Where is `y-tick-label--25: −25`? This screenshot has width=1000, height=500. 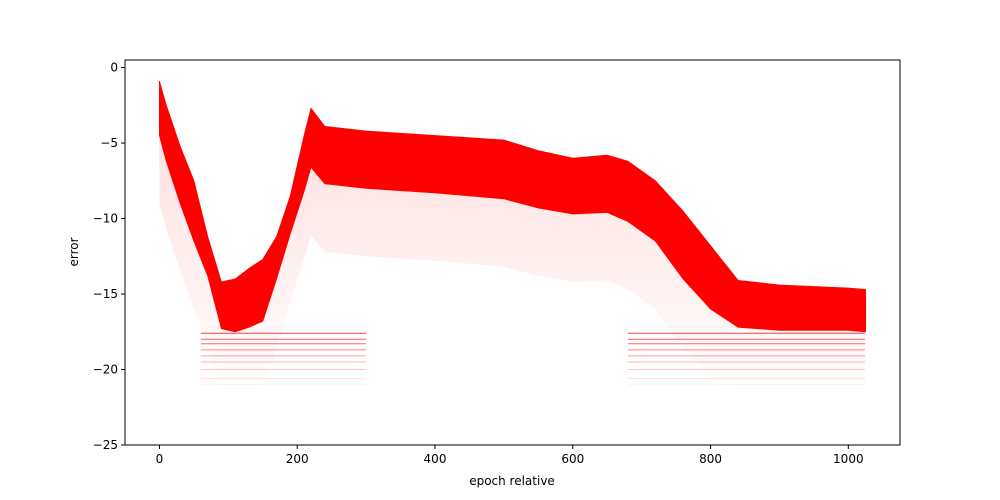 y-tick-label--25: −25 is located at coordinates (105, 445).